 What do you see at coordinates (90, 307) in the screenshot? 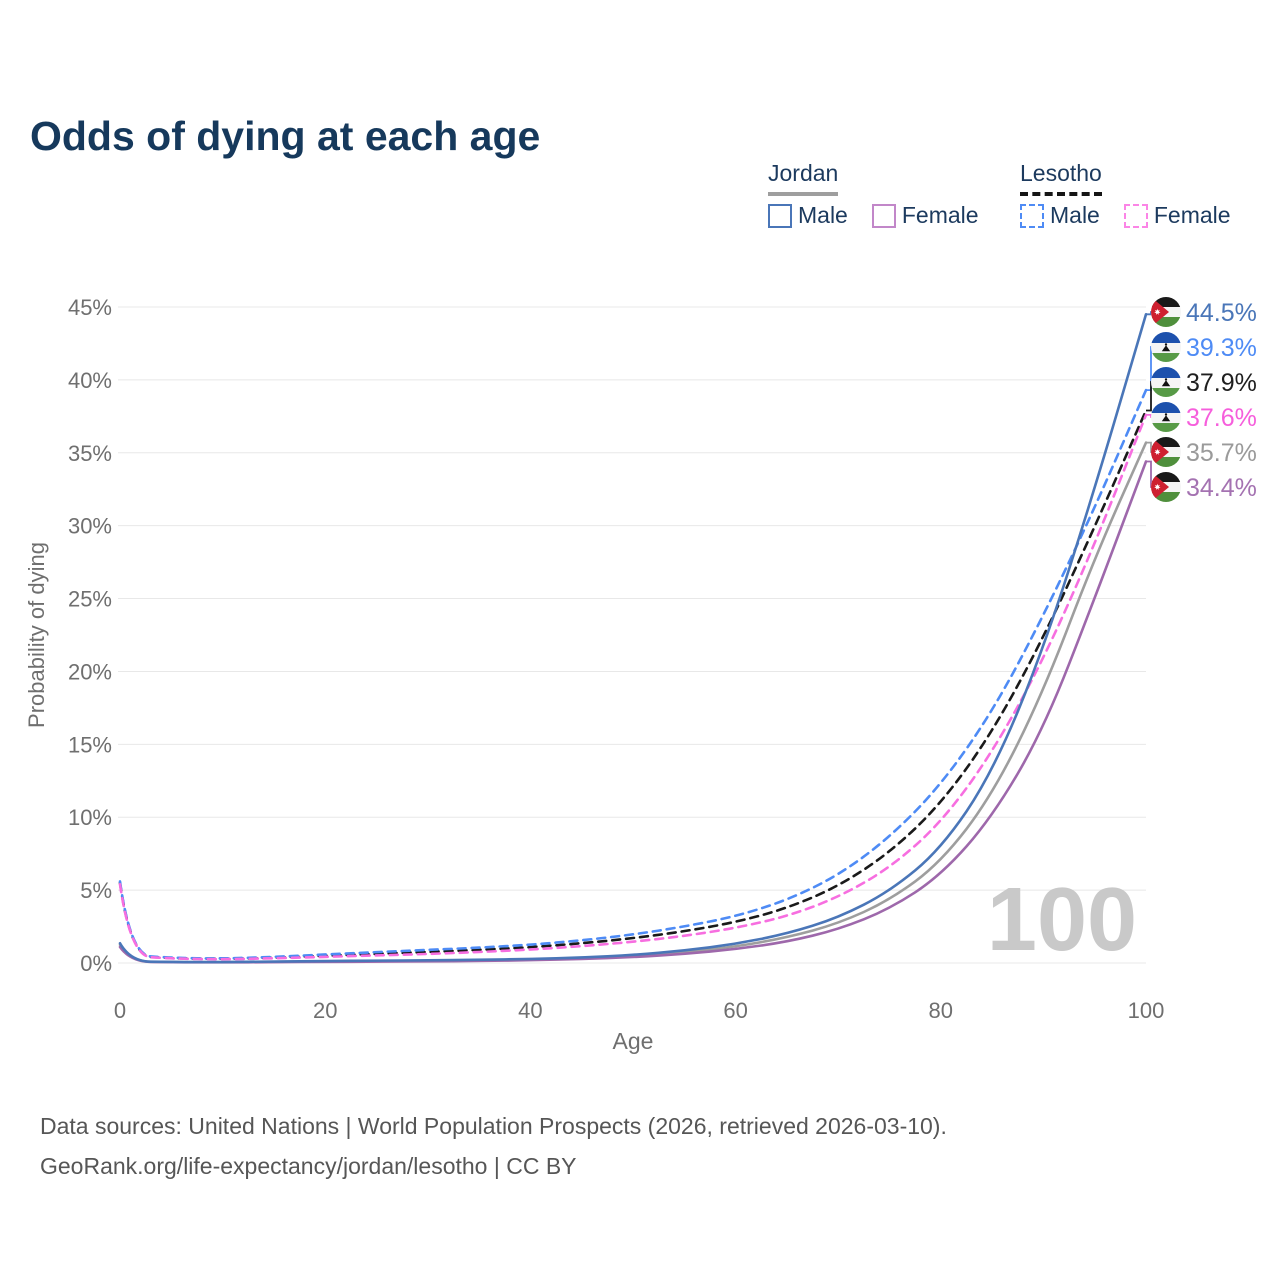
I see `y-axis-tick-label: 45%` at bounding box center [90, 307].